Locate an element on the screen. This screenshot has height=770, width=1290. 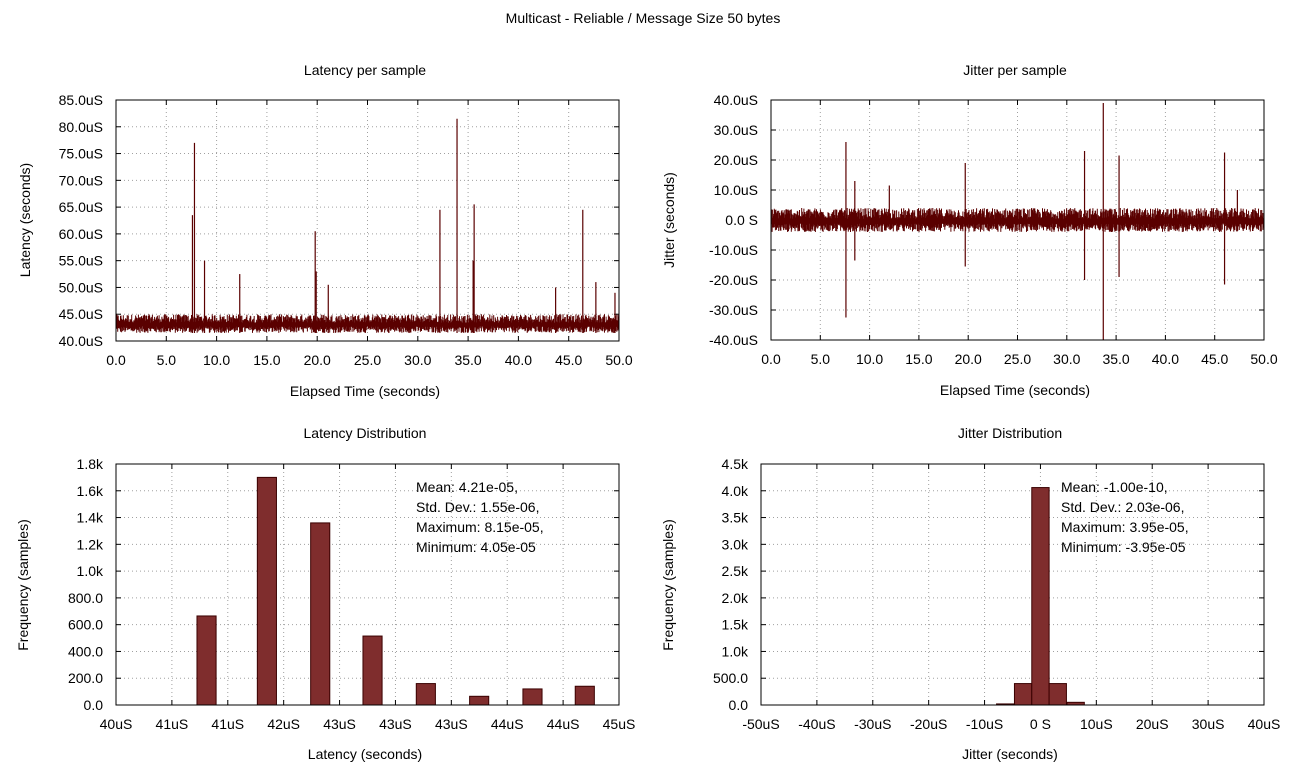
y-tick-label: 2.0k is located at coordinates (735, 598).